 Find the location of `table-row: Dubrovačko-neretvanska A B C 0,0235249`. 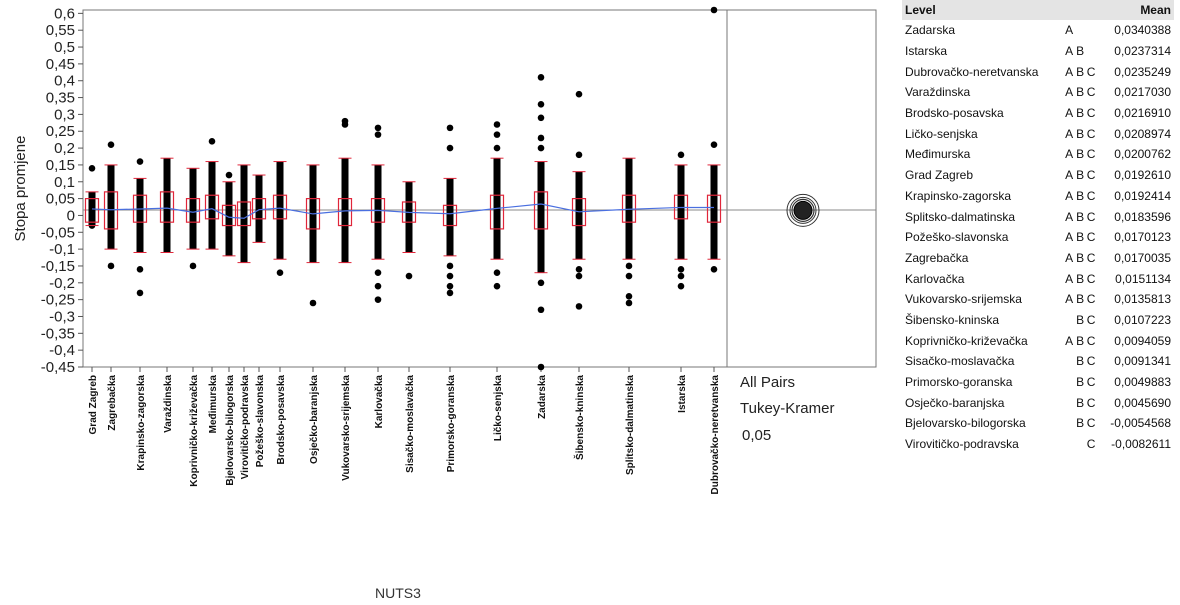

table-row: Dubrovačko-neretvanska A B C 0,0235249 is located at coordinates (1038, 71).